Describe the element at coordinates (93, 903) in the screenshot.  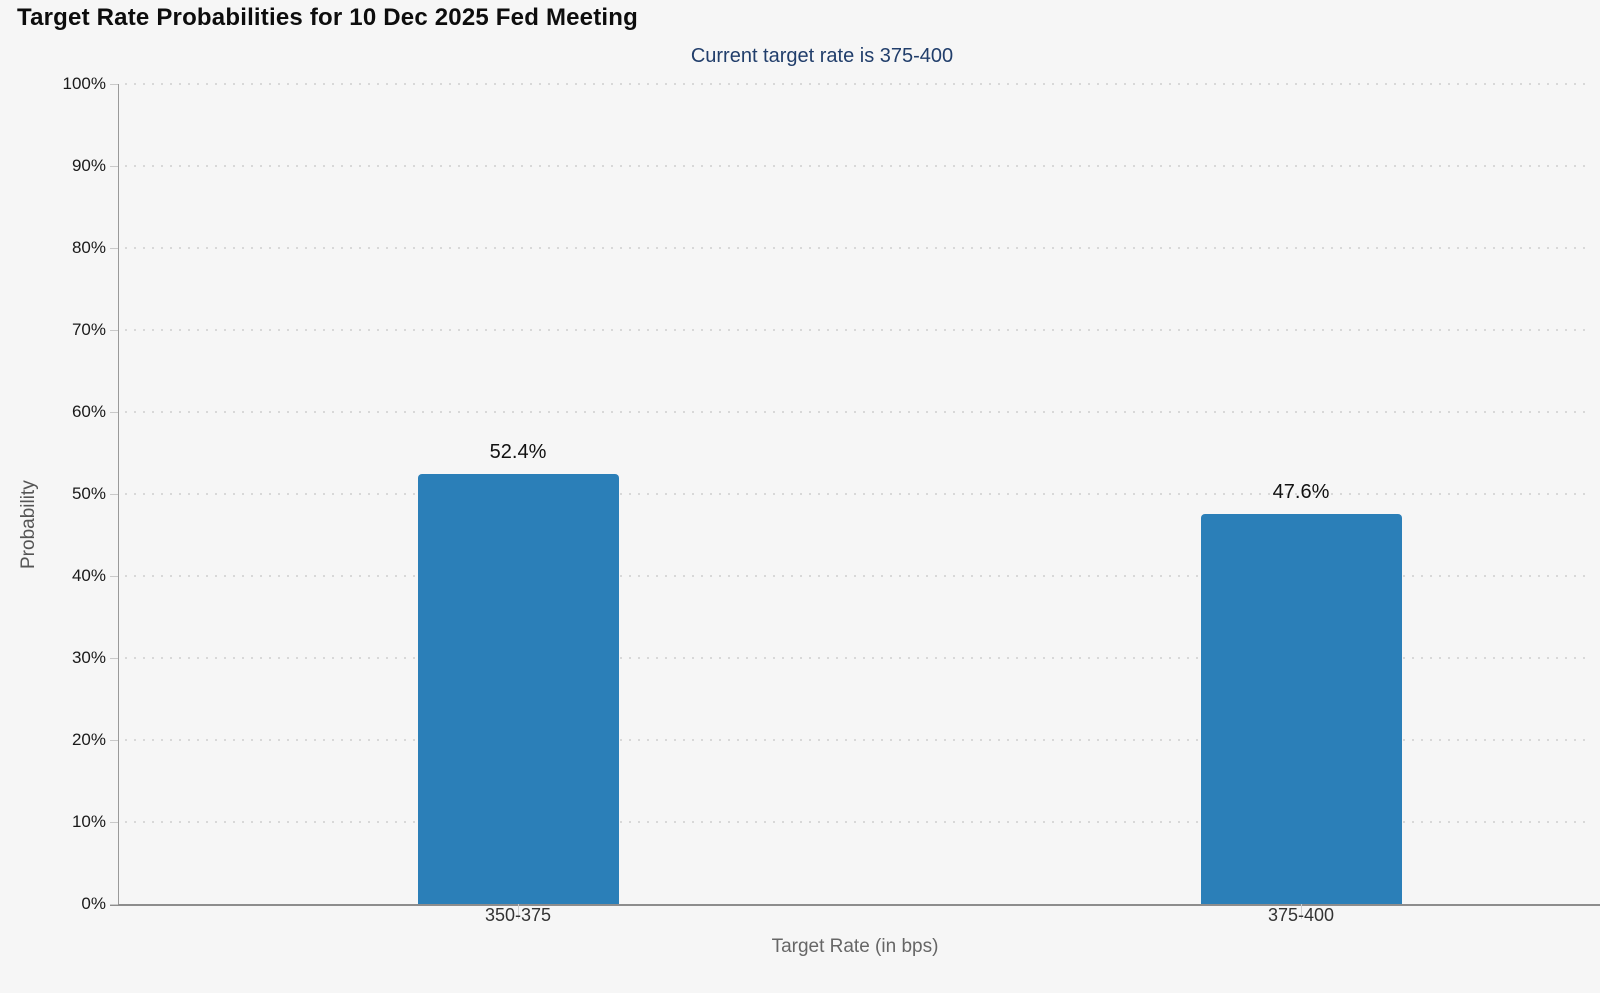
I see `y-tick-label-0%: 0%` at that location.